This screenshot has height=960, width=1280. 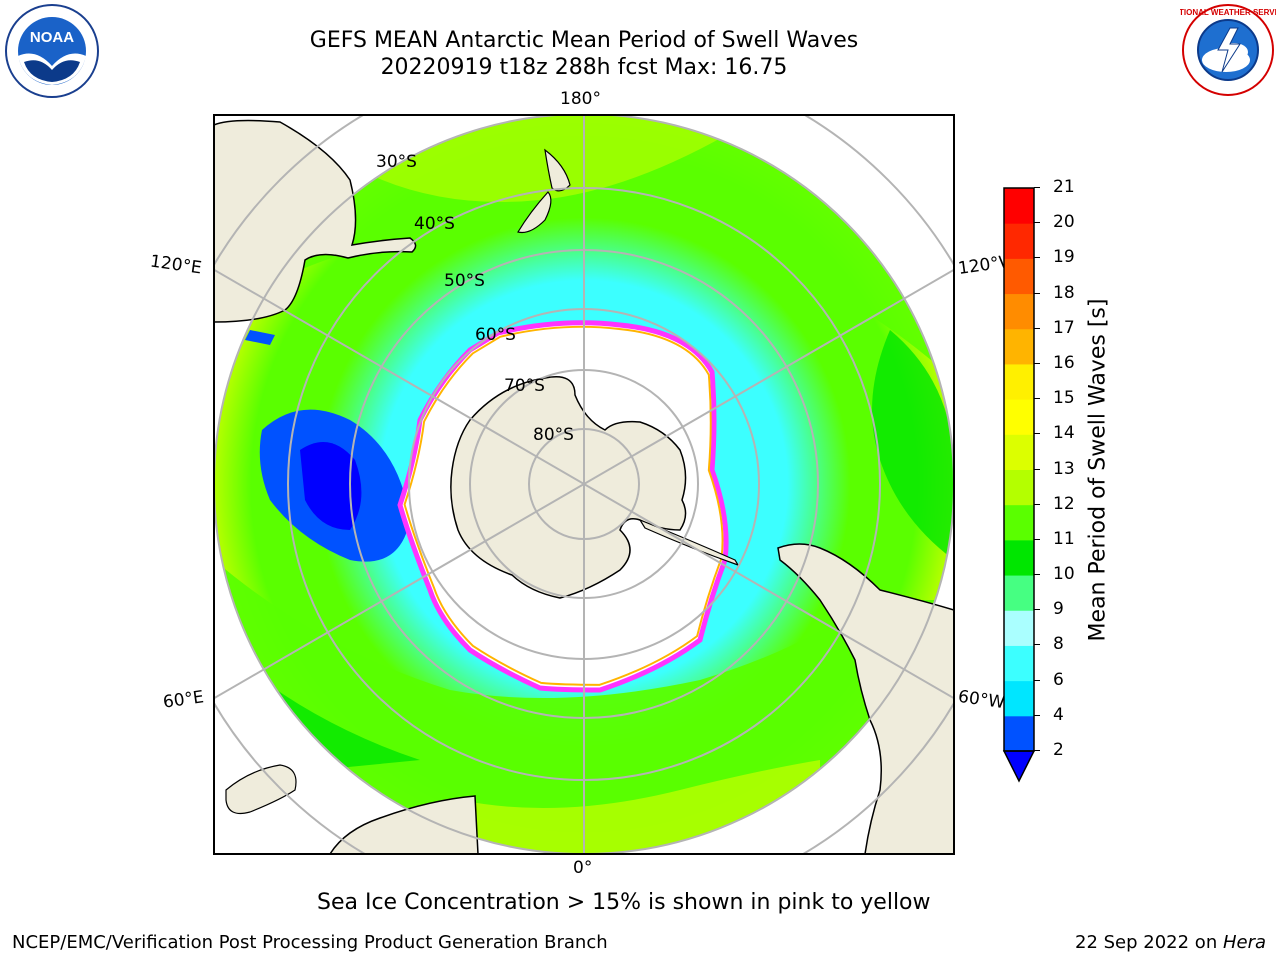 I want to click on australia, so click(x=315, y=221).